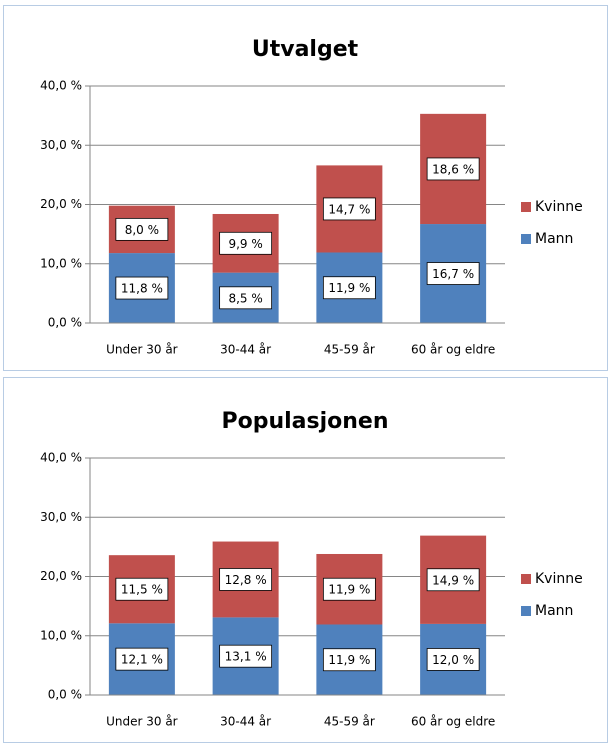 The height and width of the screenshot is (744, 612). I want to click on data-label: 18,6 %, so click(453, 169).